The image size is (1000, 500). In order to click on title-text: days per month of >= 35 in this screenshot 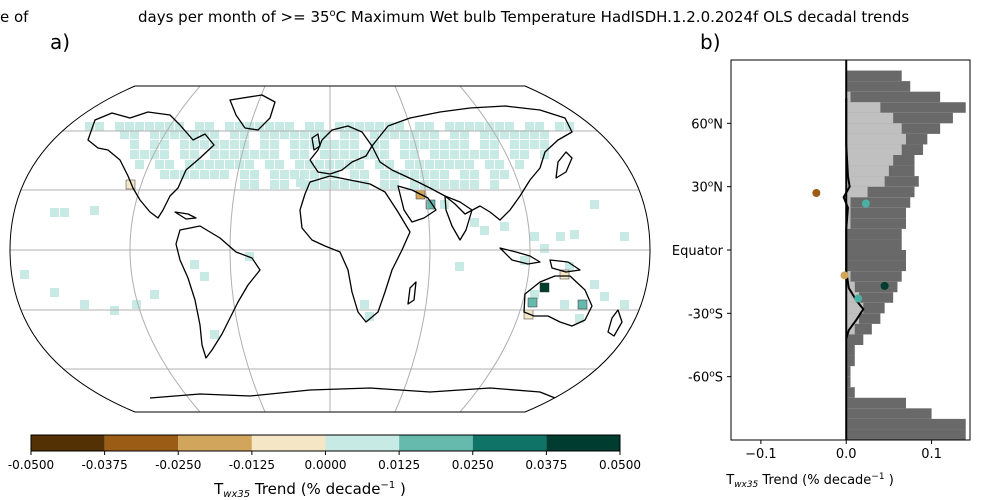, I will do `click(234, 17)`.